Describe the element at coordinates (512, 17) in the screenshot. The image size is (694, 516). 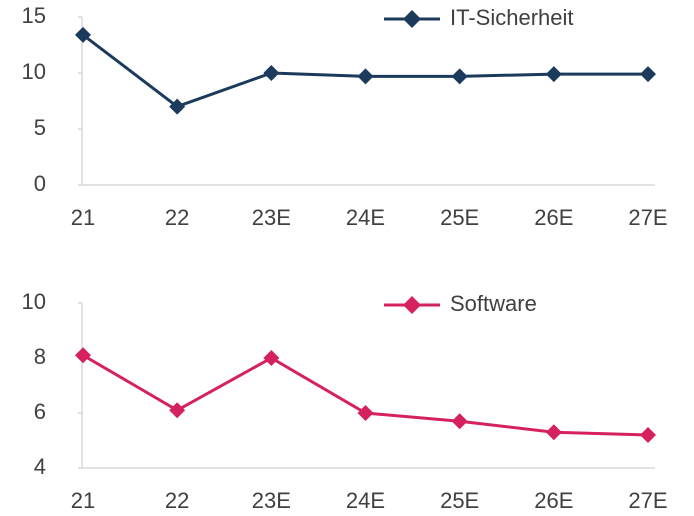
I see `legend-label: IT-Sicherheit` at that location.